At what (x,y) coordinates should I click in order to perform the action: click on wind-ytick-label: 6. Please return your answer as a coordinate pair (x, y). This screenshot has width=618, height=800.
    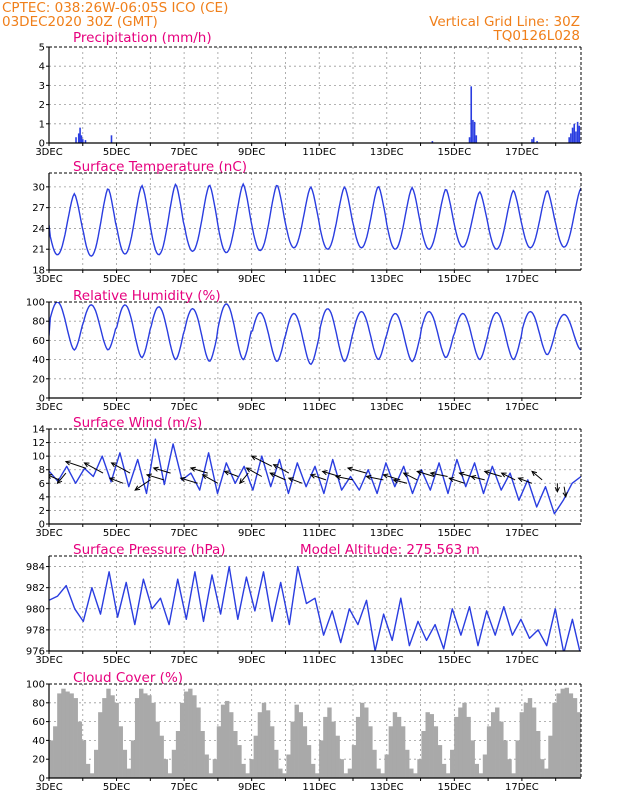
    Looking at the image, I should click on (42, 484).